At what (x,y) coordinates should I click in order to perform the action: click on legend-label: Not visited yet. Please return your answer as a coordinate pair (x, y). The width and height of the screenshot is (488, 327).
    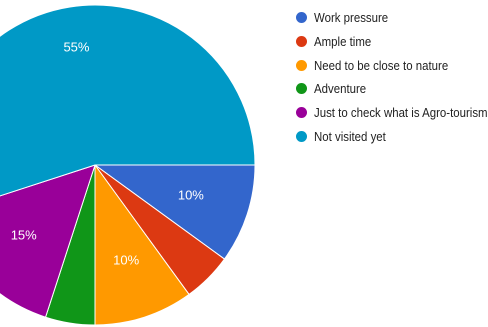
    Looking at the image, I should click on (350, 136).